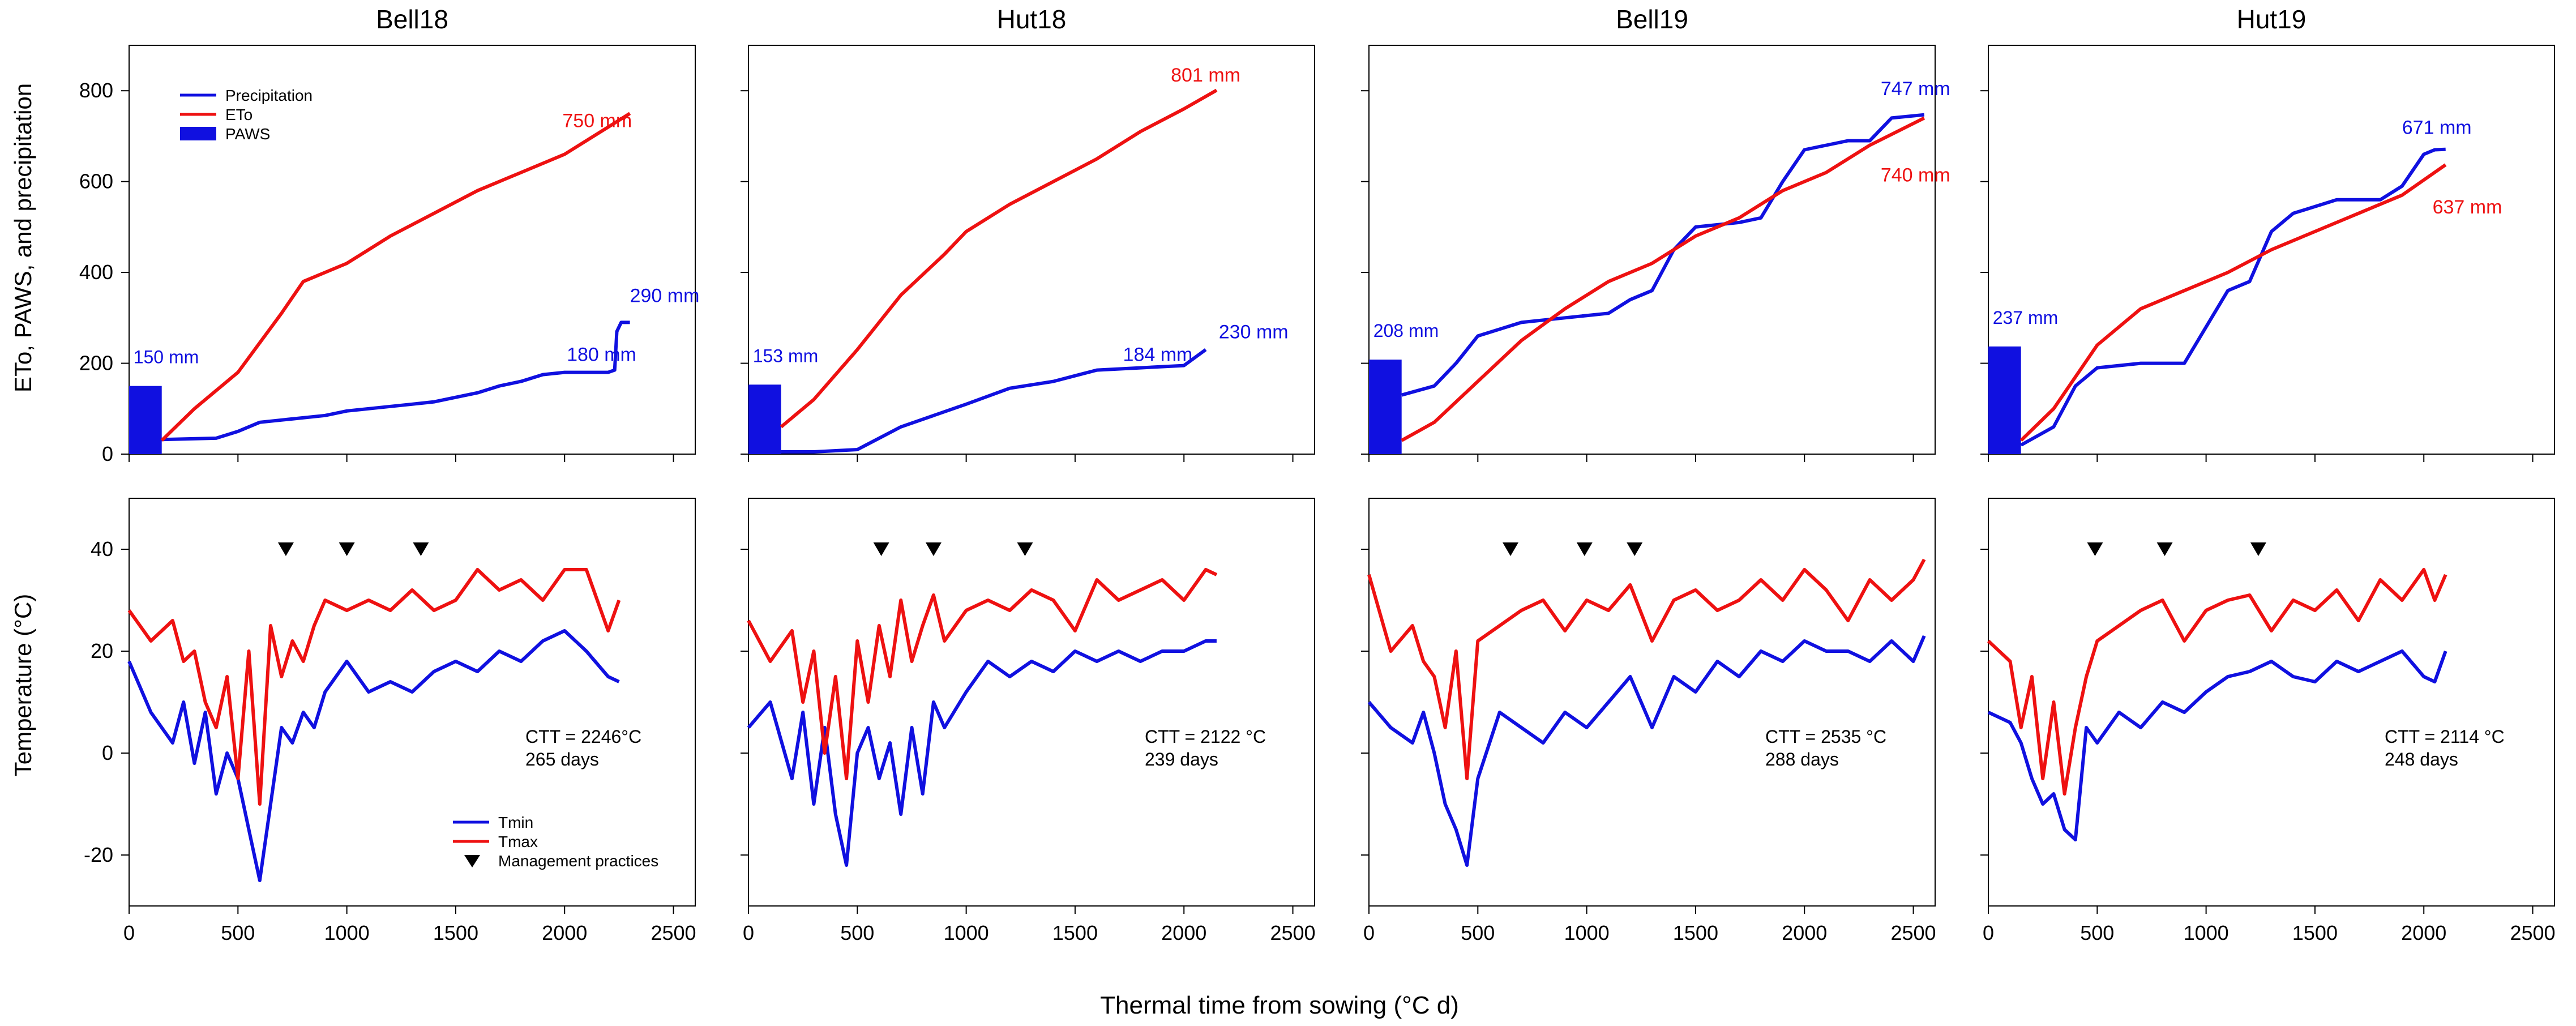 Image resolution: width=2576 pixels, height=1026 pixels. Describe the element at coordinates (269, 95) in the screenshot. I see `legend-precipitation-label: Precipitation` at that location.